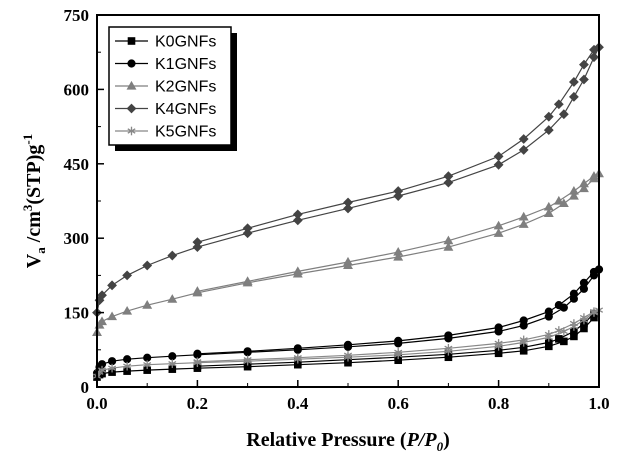 The width and height of the screenshot is (626, 460). What do you see at coordinates (77, 238) in the screenshot?
I see `y-tick-label: 300` at bounding box center [77, 238].